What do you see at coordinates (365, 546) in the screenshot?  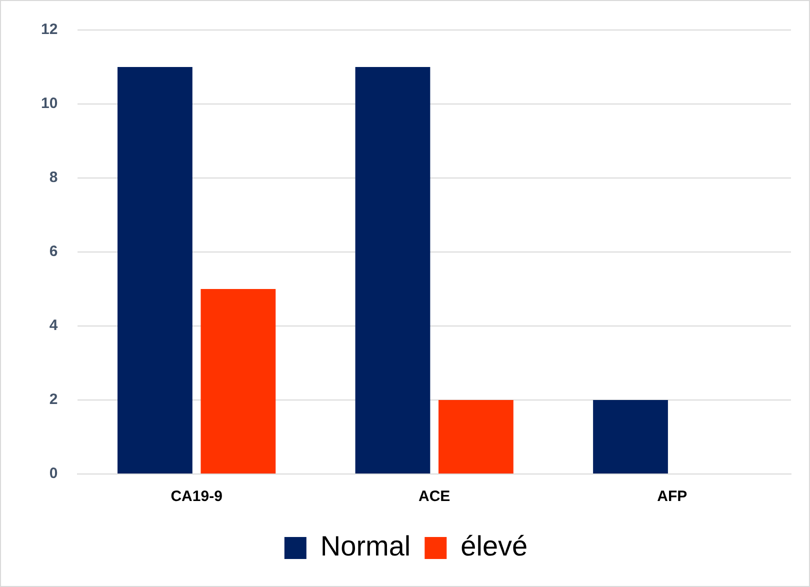 I see `legend-label: Normal` at bounding box center [365, 546].